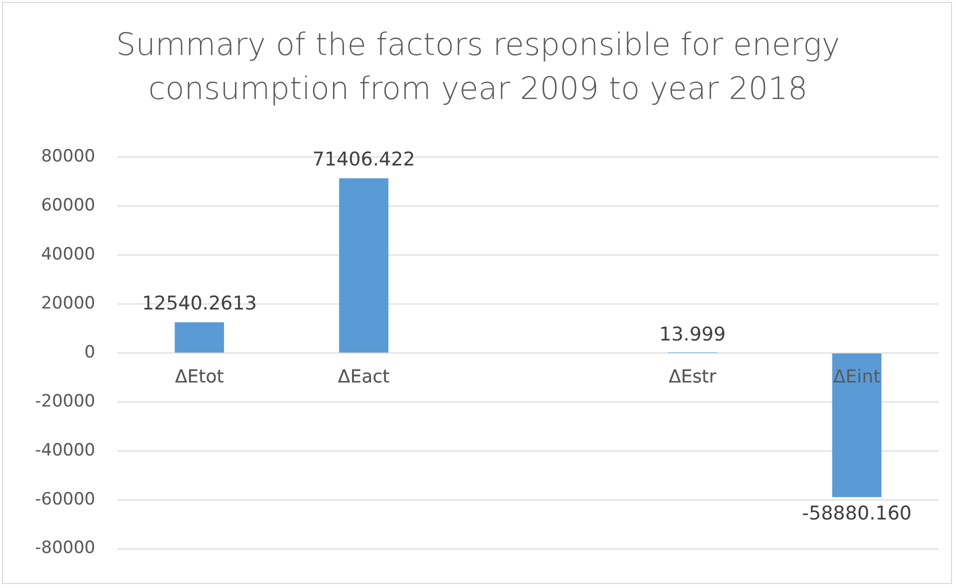 The image size is (956, 588). What do you see at coordinates (364, 159) in the screenshot?
I see `data-label: 71406.422` at bounding box center [364, 159].